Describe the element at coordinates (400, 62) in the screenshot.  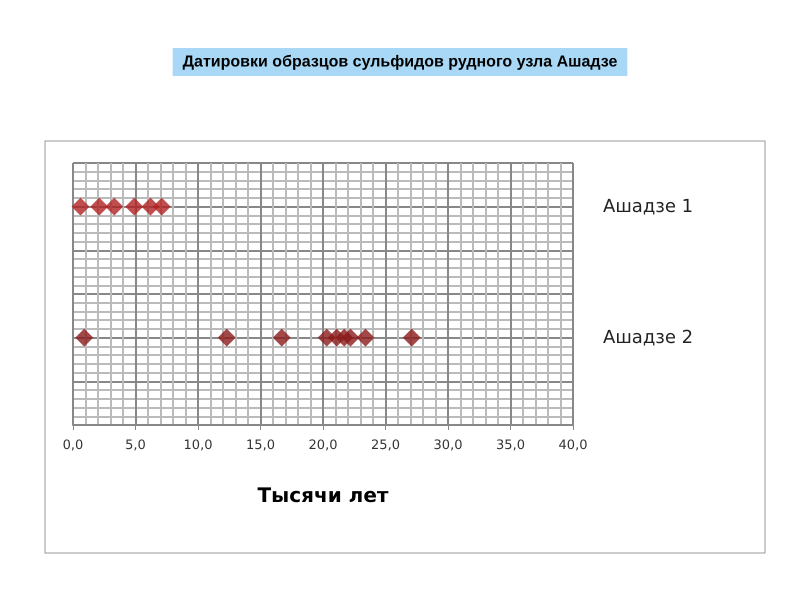
I see `chart-title: Датировки образцов сульфидов рудного узла Ашадзе` at that location.